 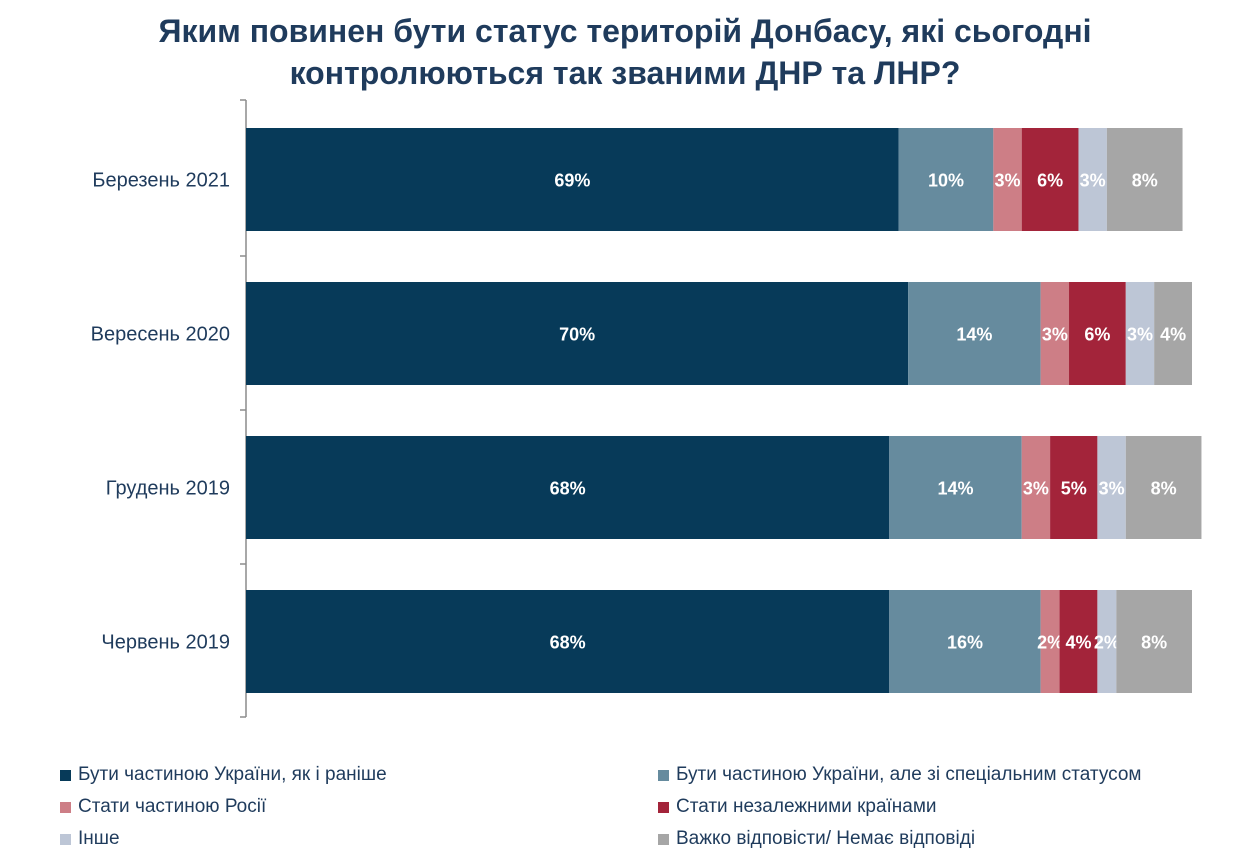 I want to click on chart-title-line-2: контролюються так званими ДНР та ЛНР?, so click(x=625, y=73).